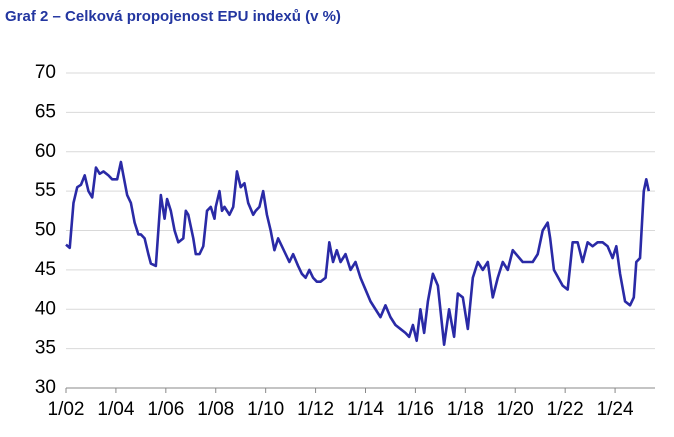  What do you see at coordinates (66, 409) in the screenshot?
I see `x-tick-label: 1/02` at bounding box center [66, 409].